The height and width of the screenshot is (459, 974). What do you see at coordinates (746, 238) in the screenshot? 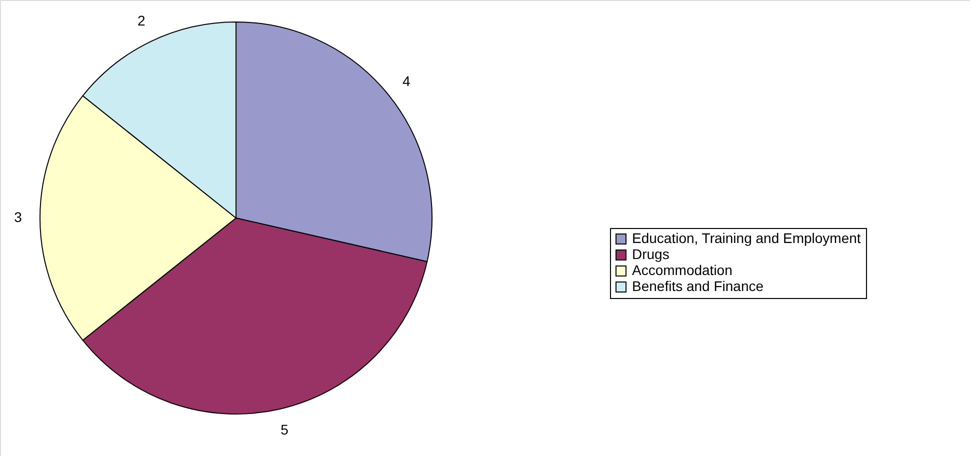
I see `legend-label: Education, Training and Employment` at bounding box center [746, 238].